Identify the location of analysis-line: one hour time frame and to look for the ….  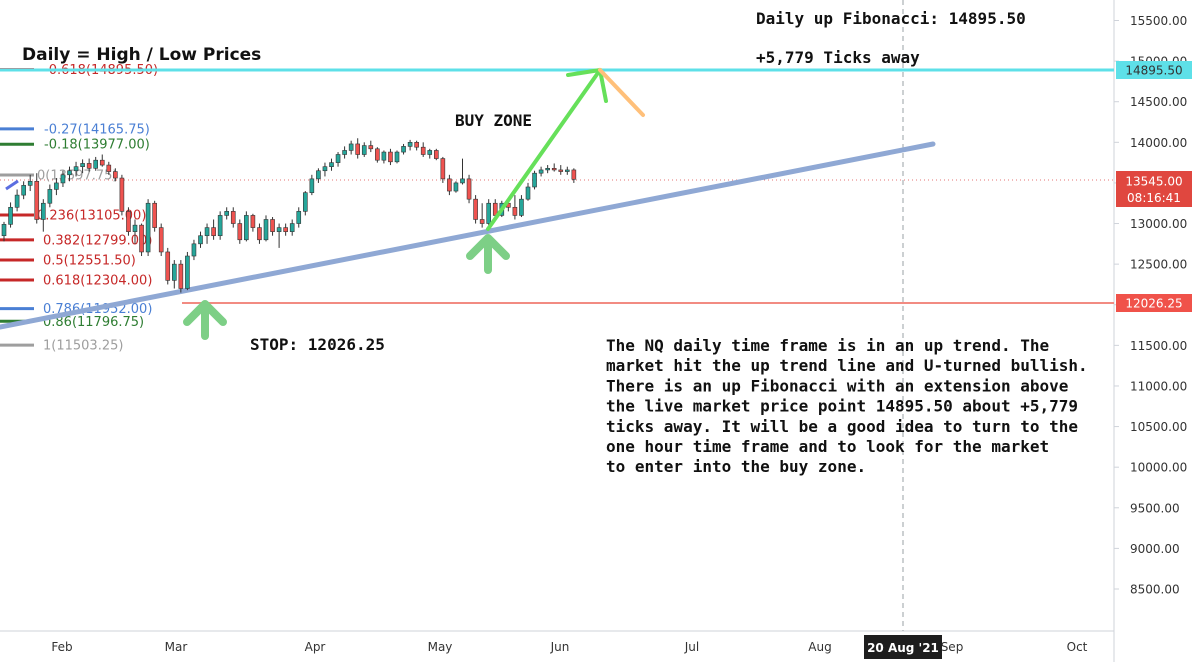
(827, 446).